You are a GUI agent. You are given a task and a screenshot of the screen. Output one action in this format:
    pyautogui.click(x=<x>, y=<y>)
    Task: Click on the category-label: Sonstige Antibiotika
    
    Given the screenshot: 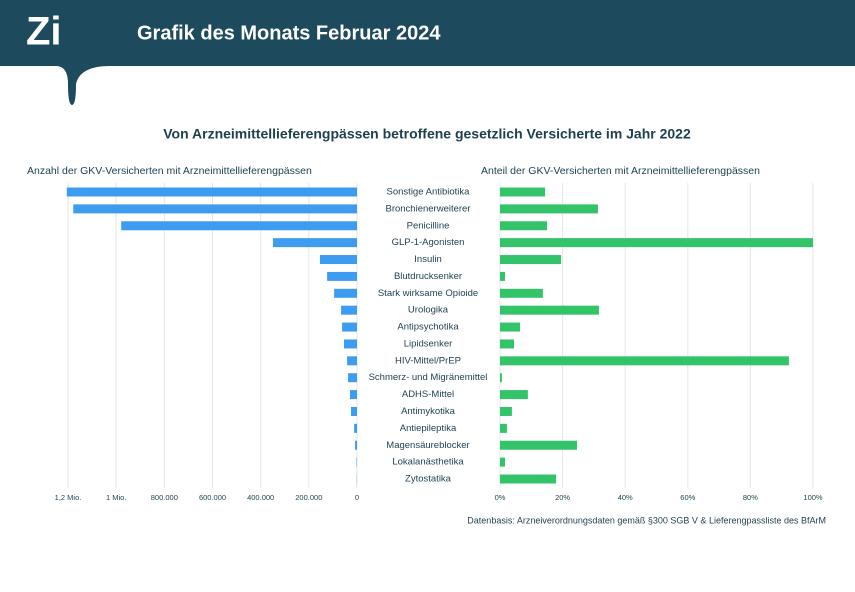 What is the action you would take?
    pyautogui.click(x=429, y=192)
    